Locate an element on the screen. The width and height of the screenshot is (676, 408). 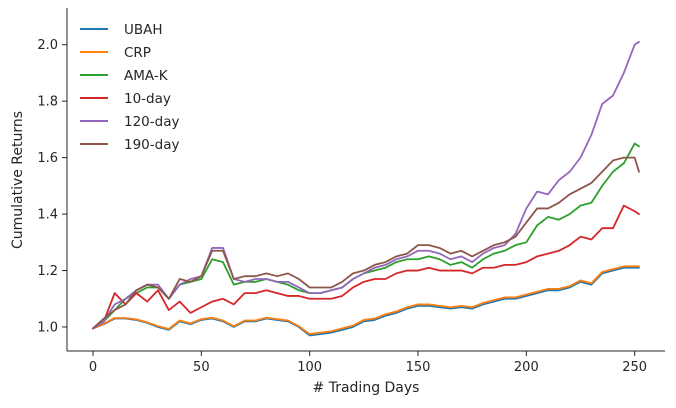
x-axis-label: # Trading Days is located at coordinates (366, 388).